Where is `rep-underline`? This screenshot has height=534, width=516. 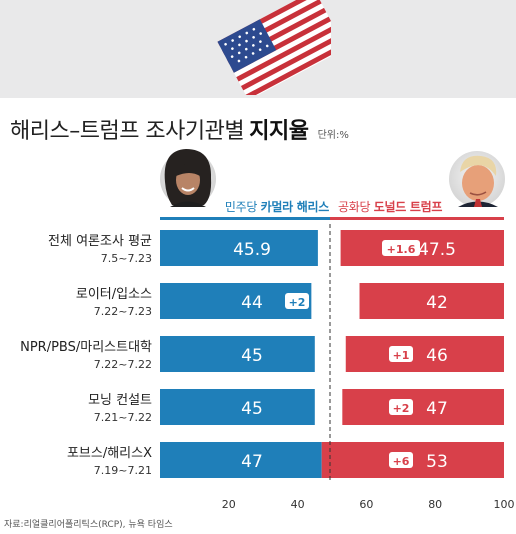 rep-underline is located at coordinates (417, 218).